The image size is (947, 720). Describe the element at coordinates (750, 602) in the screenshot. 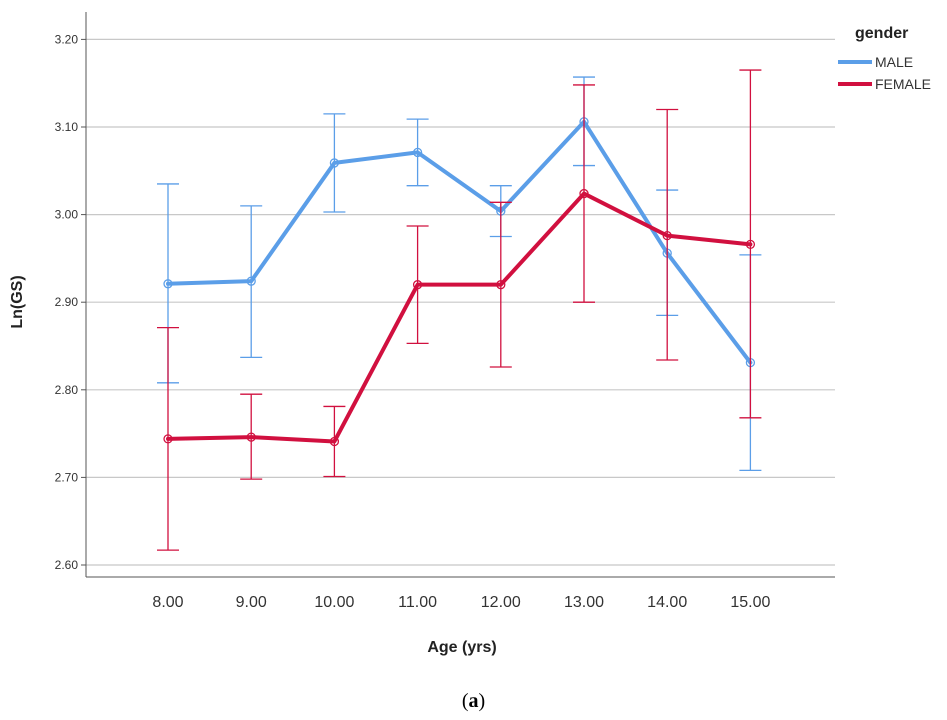

I see `x-tick-label-7: 15.00` at that location.